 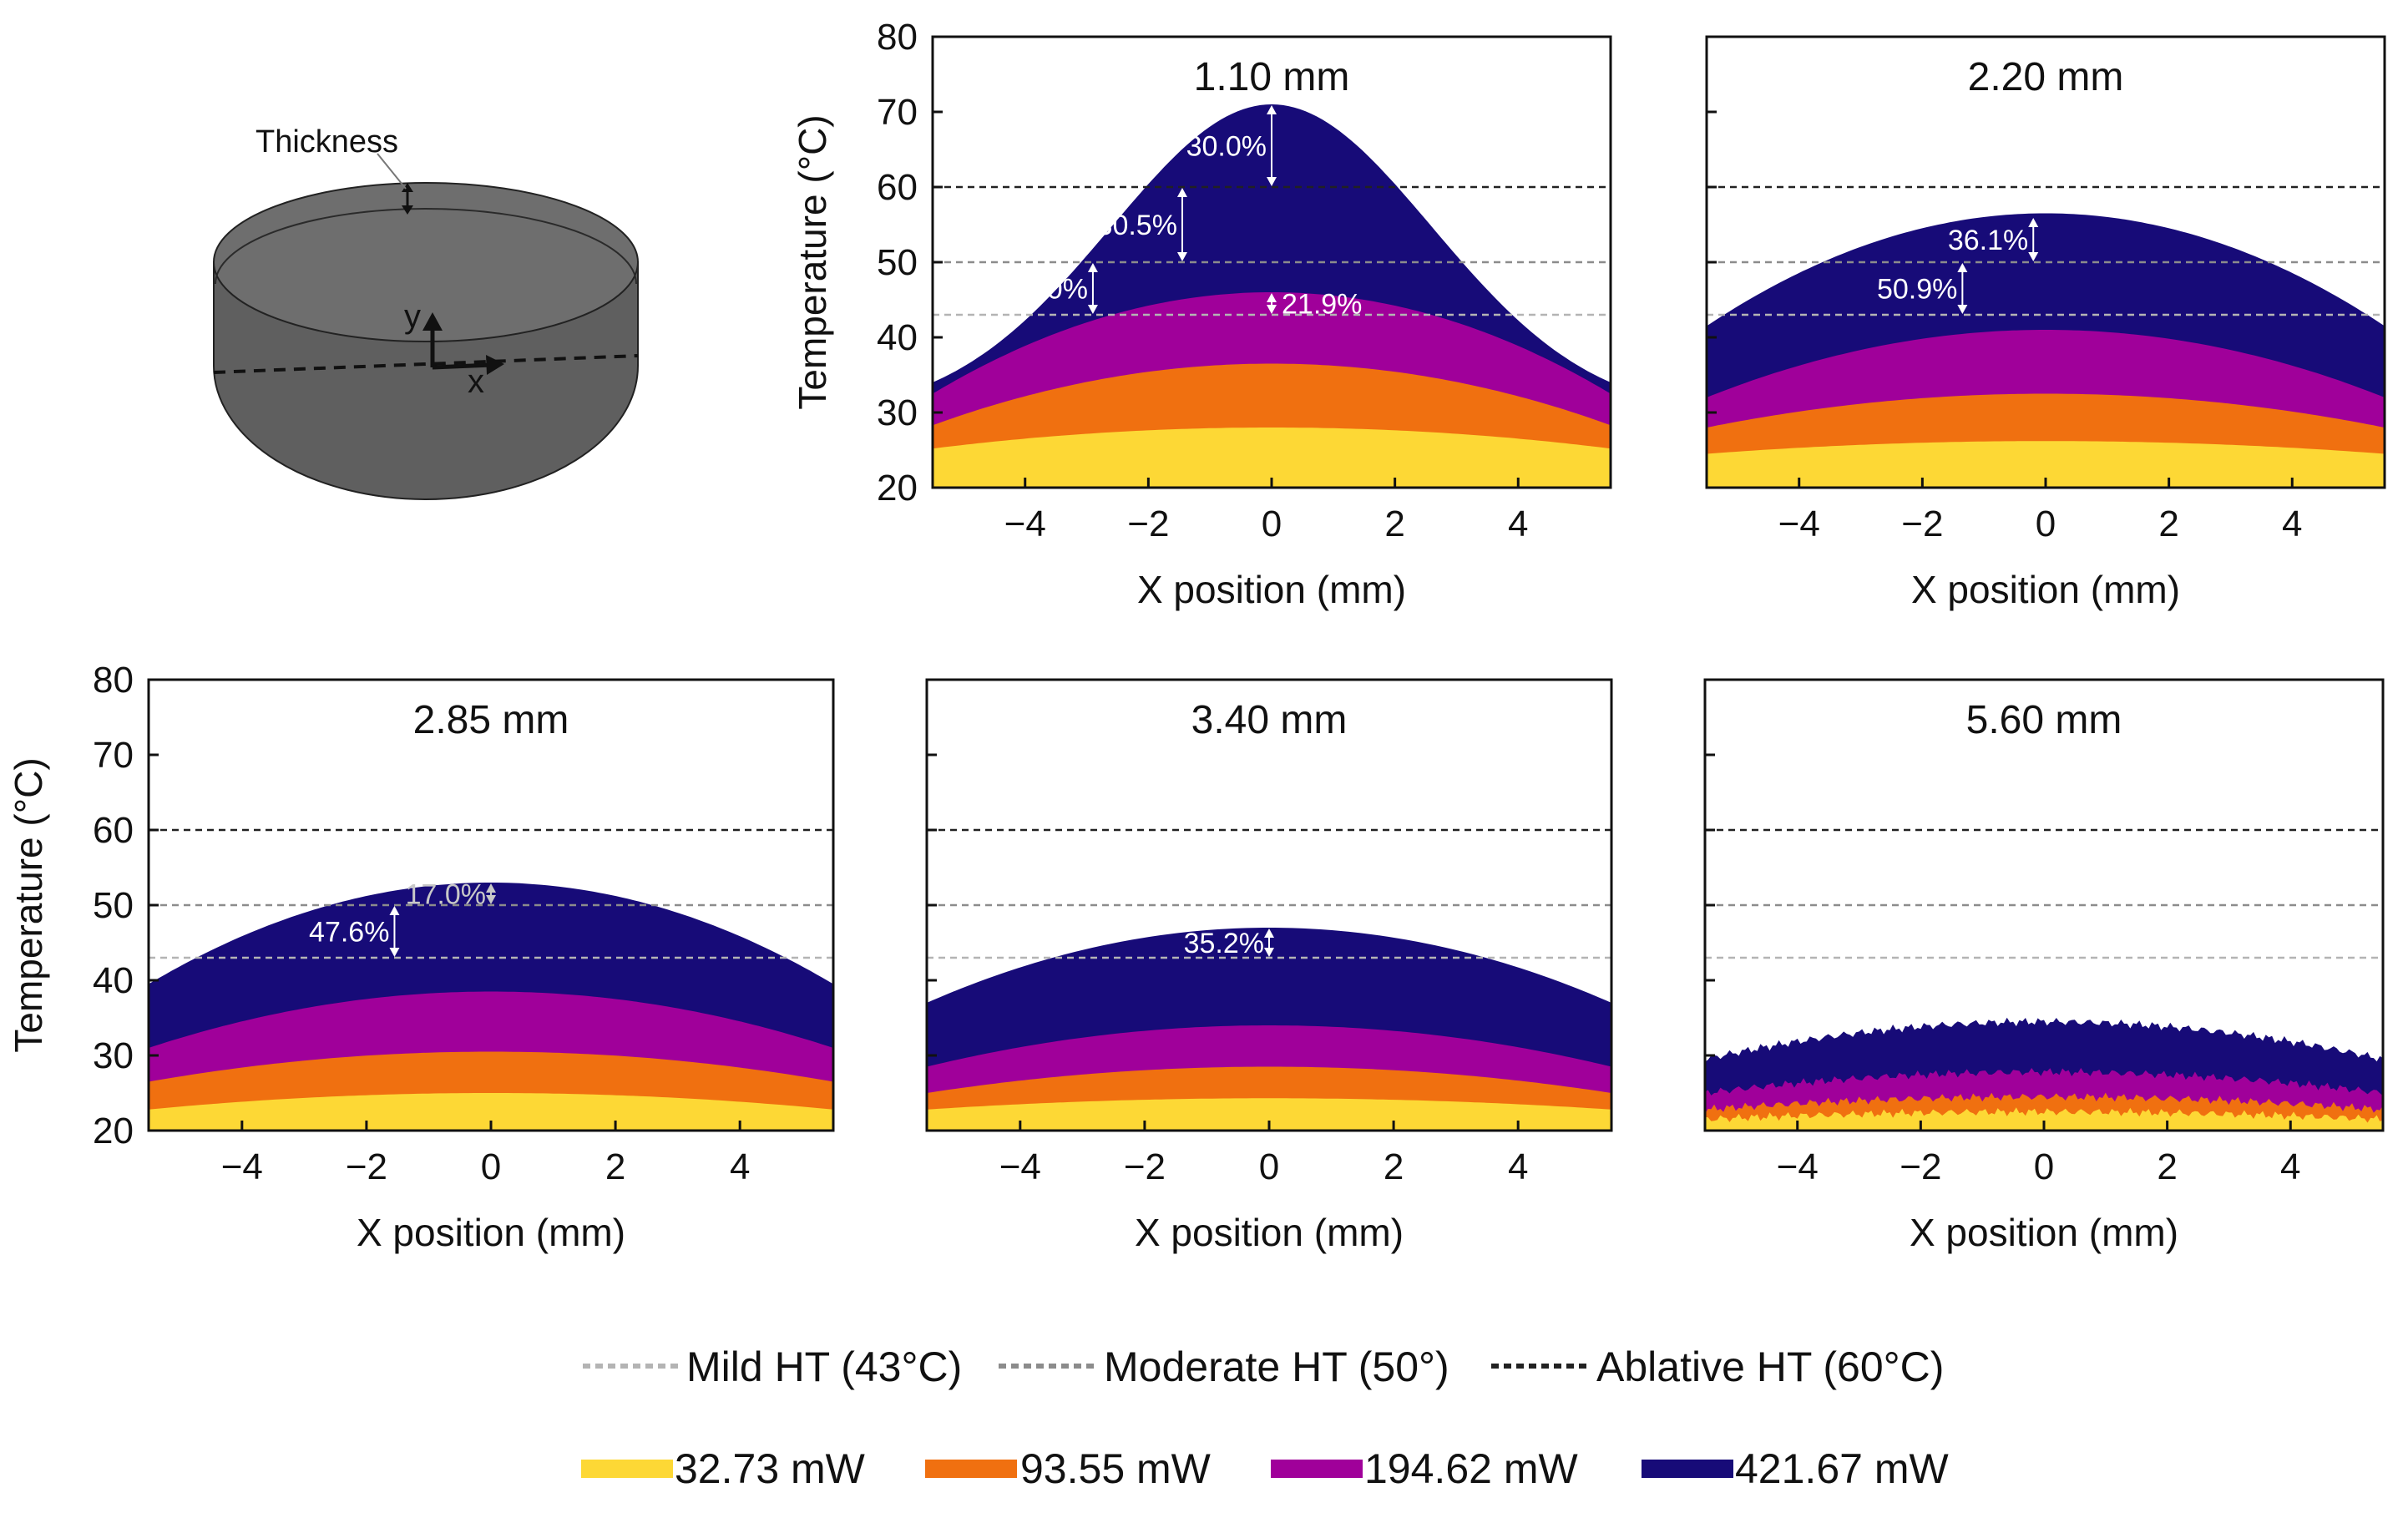 What do you see at coordinates (432, 321) in the screenshot?
I see `y-arrow-head` at bounding box center [432, 321].